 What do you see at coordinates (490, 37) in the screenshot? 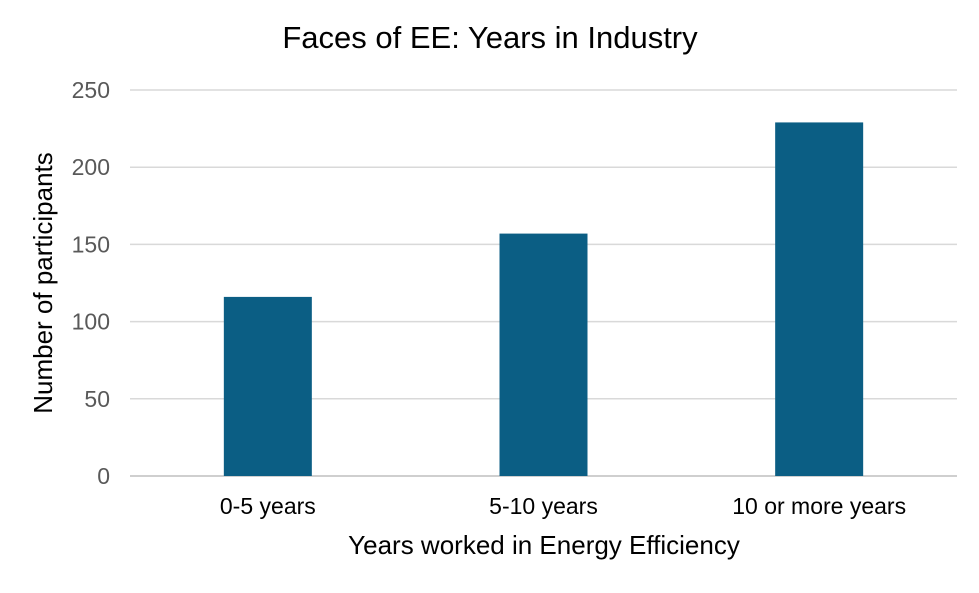
I see `chart-title: Faces of EE: Years in Industry` at bounding box center [490, 37].